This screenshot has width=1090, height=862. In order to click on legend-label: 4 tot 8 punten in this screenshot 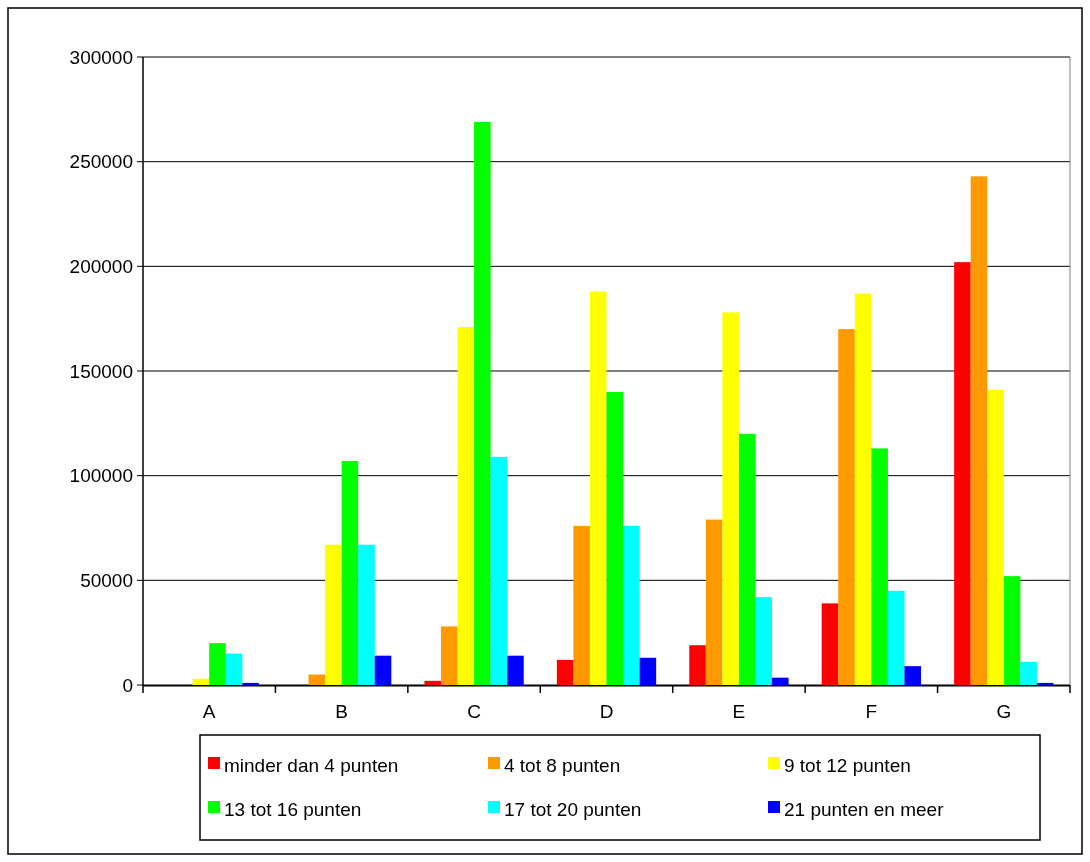, I will do `click(562, 765)`.